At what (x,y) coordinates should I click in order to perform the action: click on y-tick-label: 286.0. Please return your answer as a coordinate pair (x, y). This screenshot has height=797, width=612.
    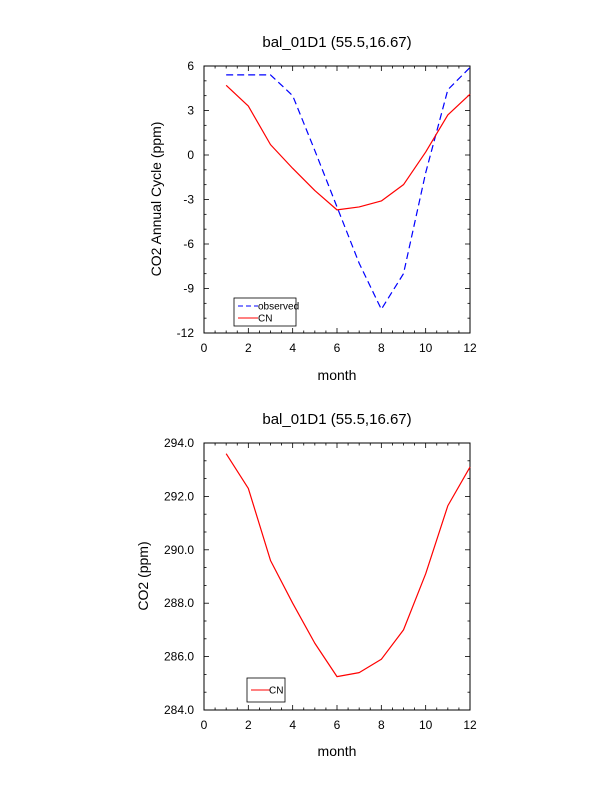
    Looking at the image, I should click on (179, 657).